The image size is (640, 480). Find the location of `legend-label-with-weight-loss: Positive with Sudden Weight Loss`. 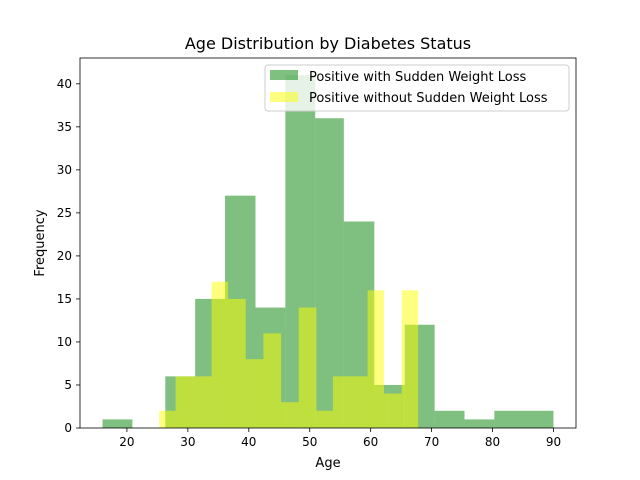

legend-label-with-weight-loss: Positive with Sudden Weight Loss is located at coordinates (417, 77).